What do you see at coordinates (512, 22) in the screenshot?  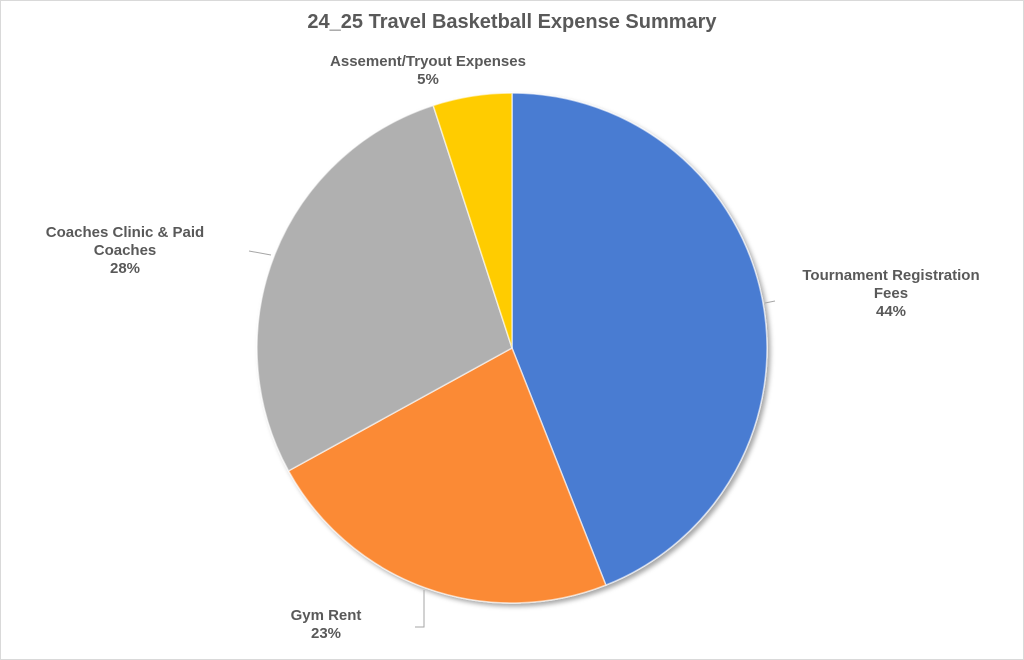 I see `chart-title: 24_25 Travel Basketball Expense Summary` at bounding box center [512, 22].